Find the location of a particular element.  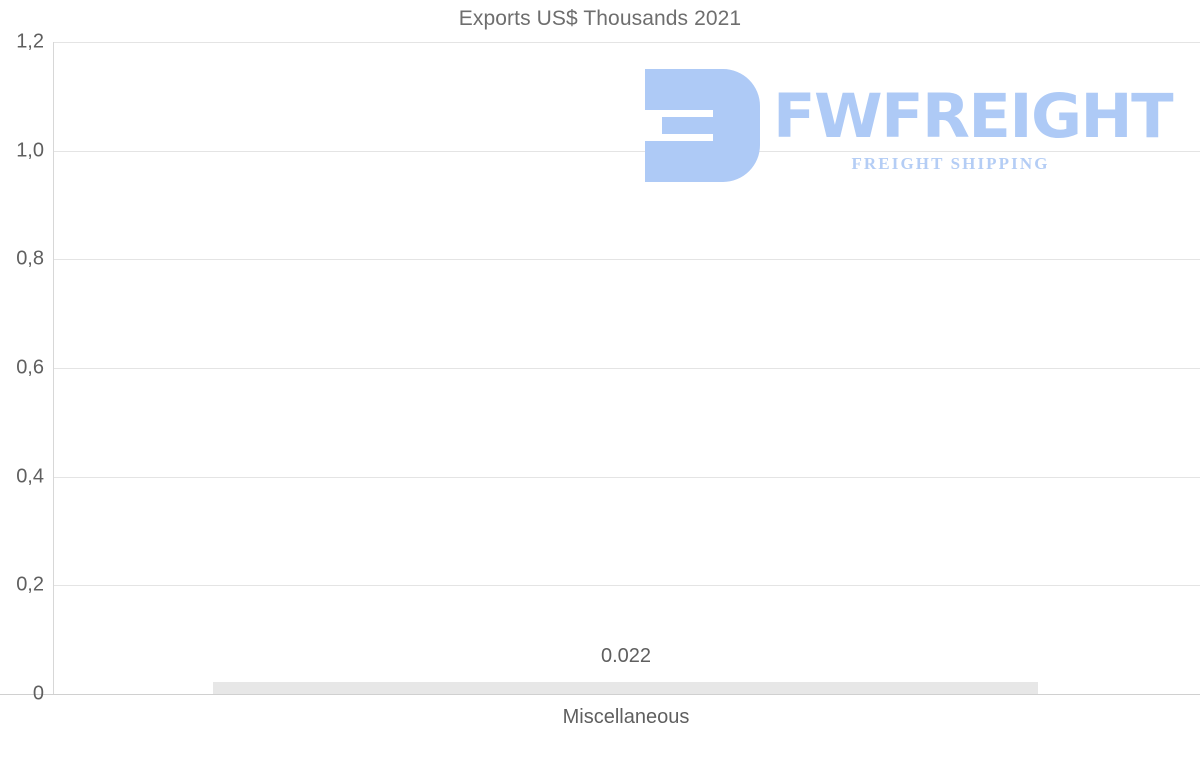

y-axis-line is located at coordinates (53, 368).